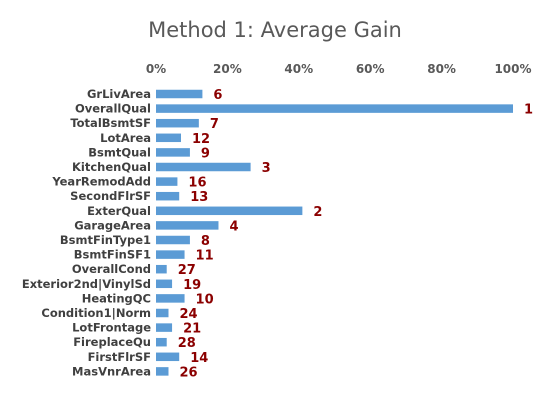 This screenshot has height=400, width=550. I want to click on data-label: 2, so click(317, 212).